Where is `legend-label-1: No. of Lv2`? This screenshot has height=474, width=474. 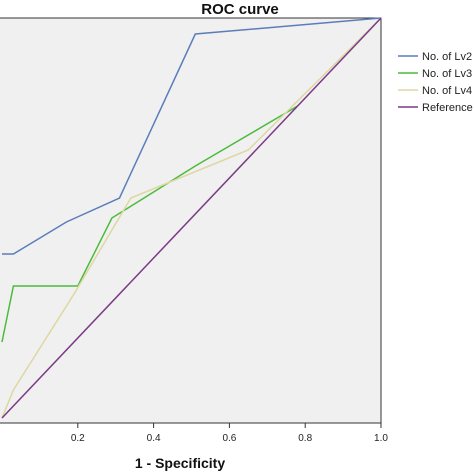
legend-label-1: No. of Lv2 is located at coordinates (447, 57).